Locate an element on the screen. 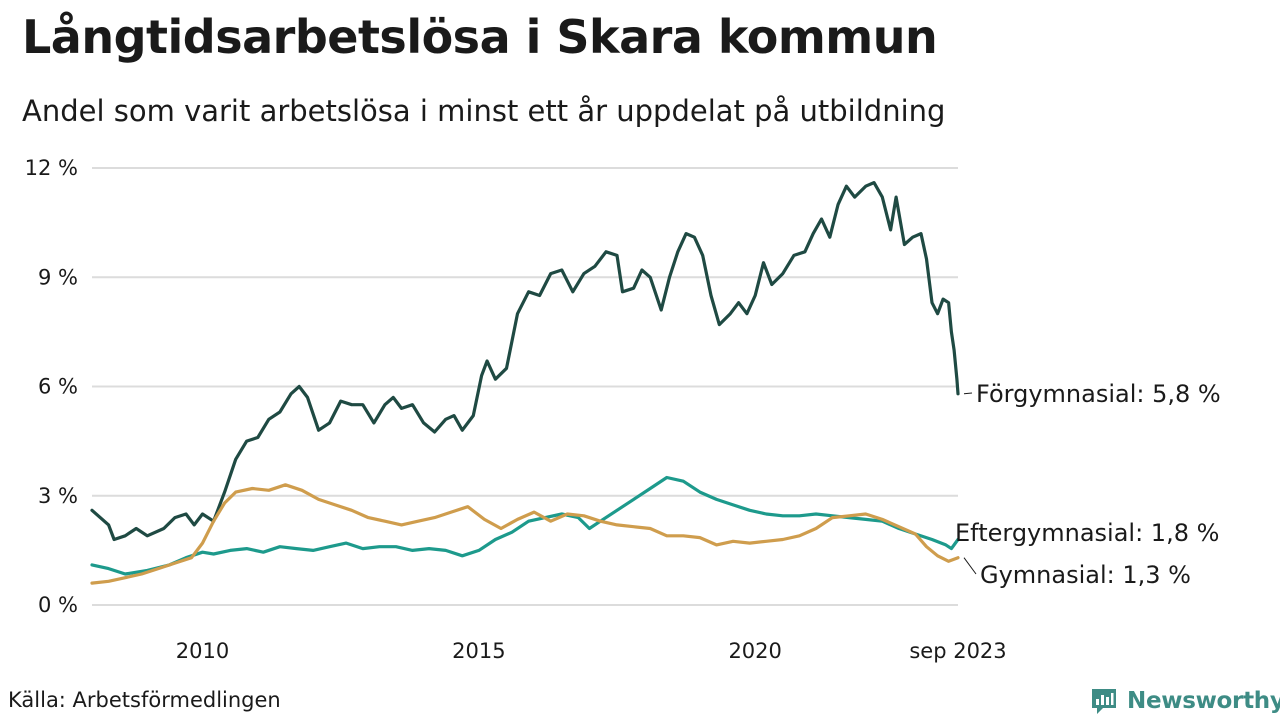  newsworthy-logo: Newsworthy is located at coordinates (1184, 701).